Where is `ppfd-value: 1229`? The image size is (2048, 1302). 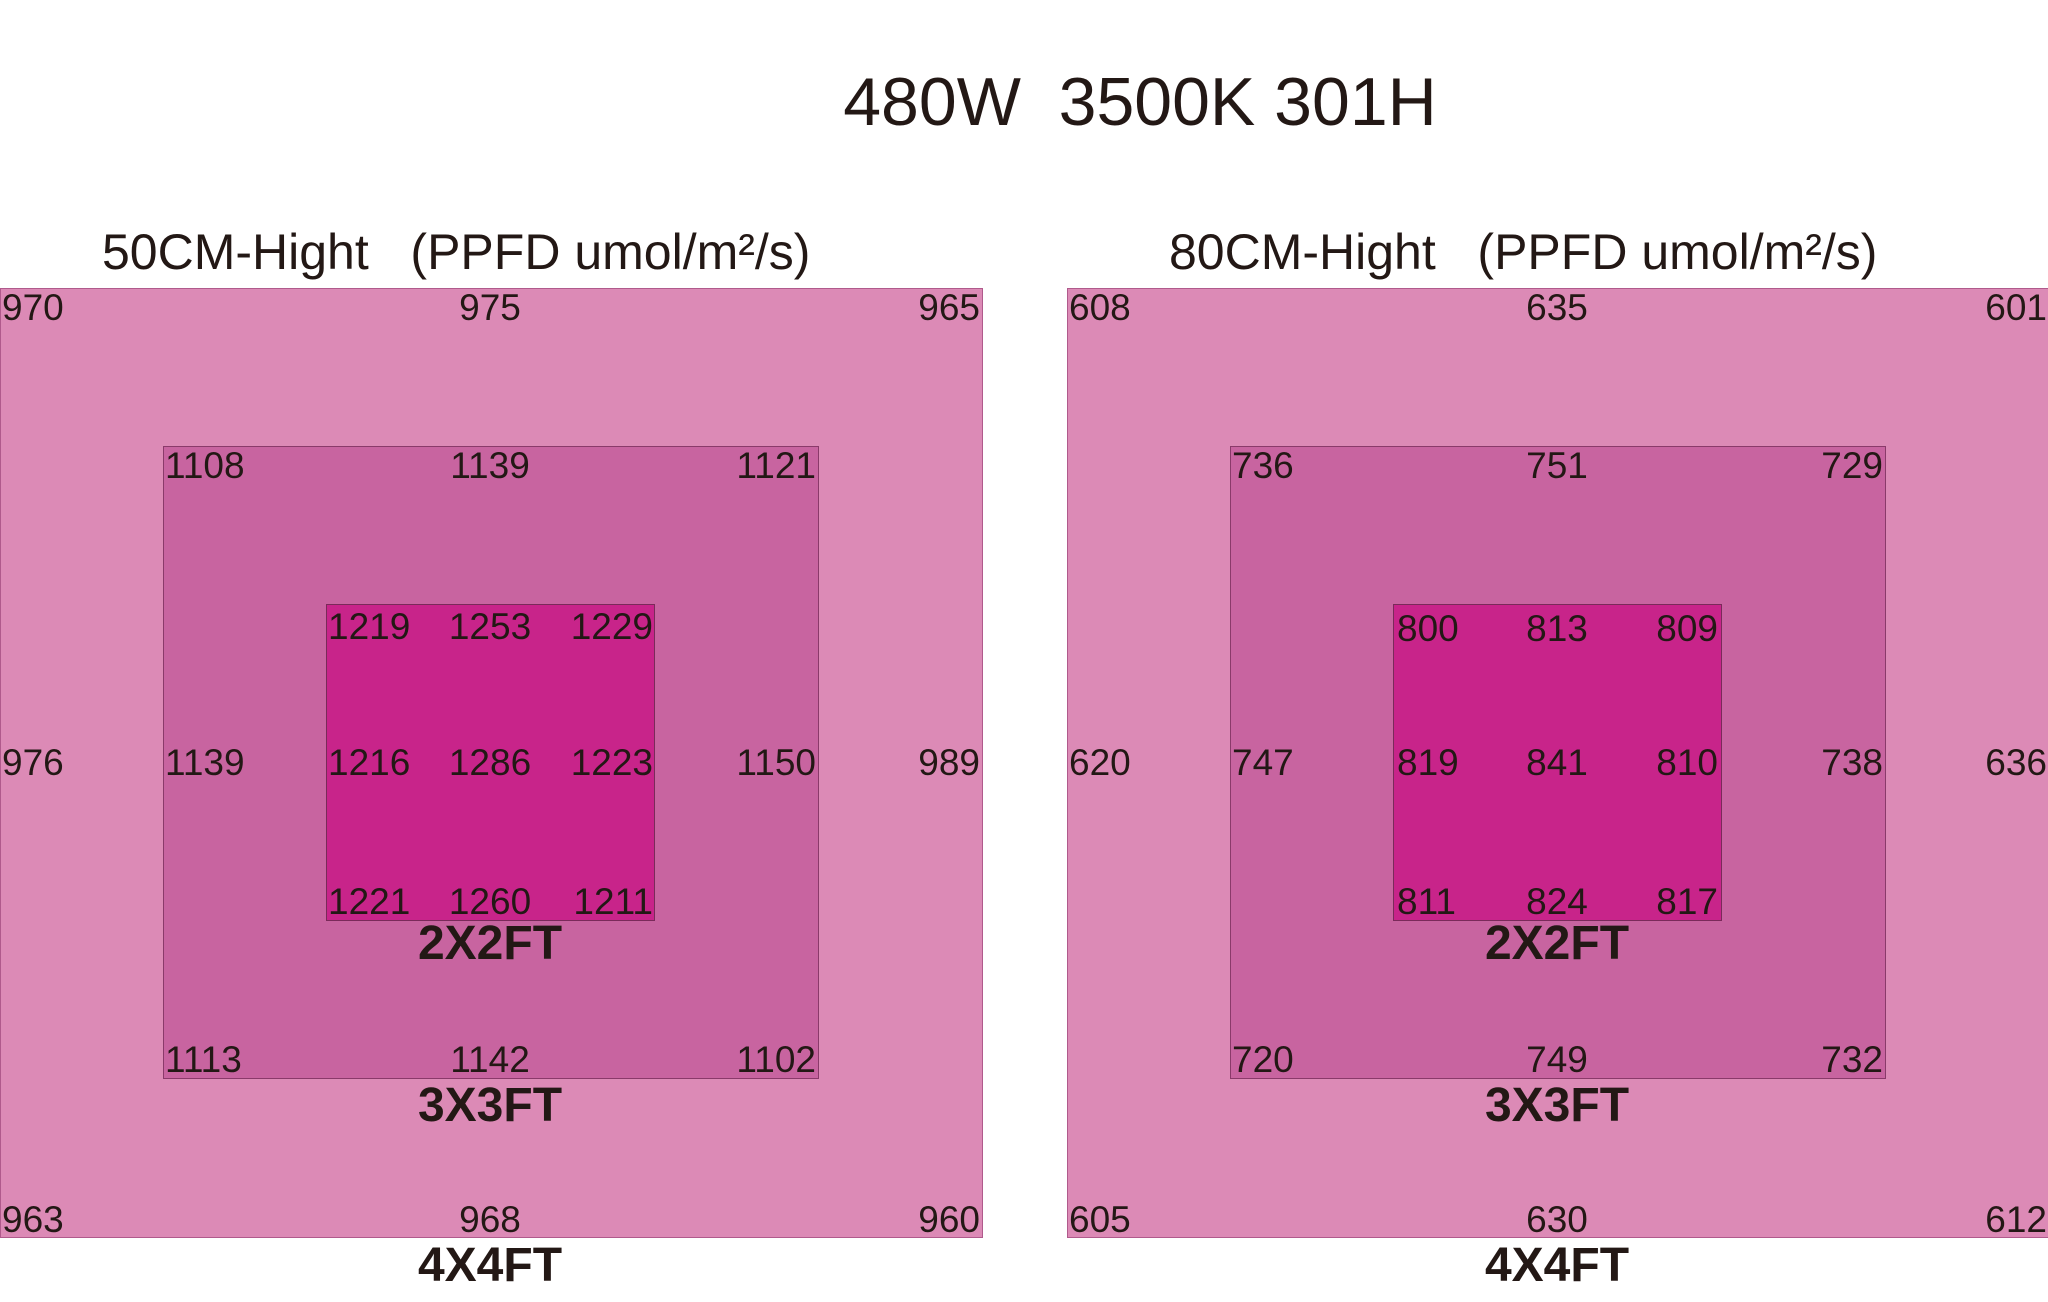
ppfd-value: 1229 is located at coordinates (611, 626).